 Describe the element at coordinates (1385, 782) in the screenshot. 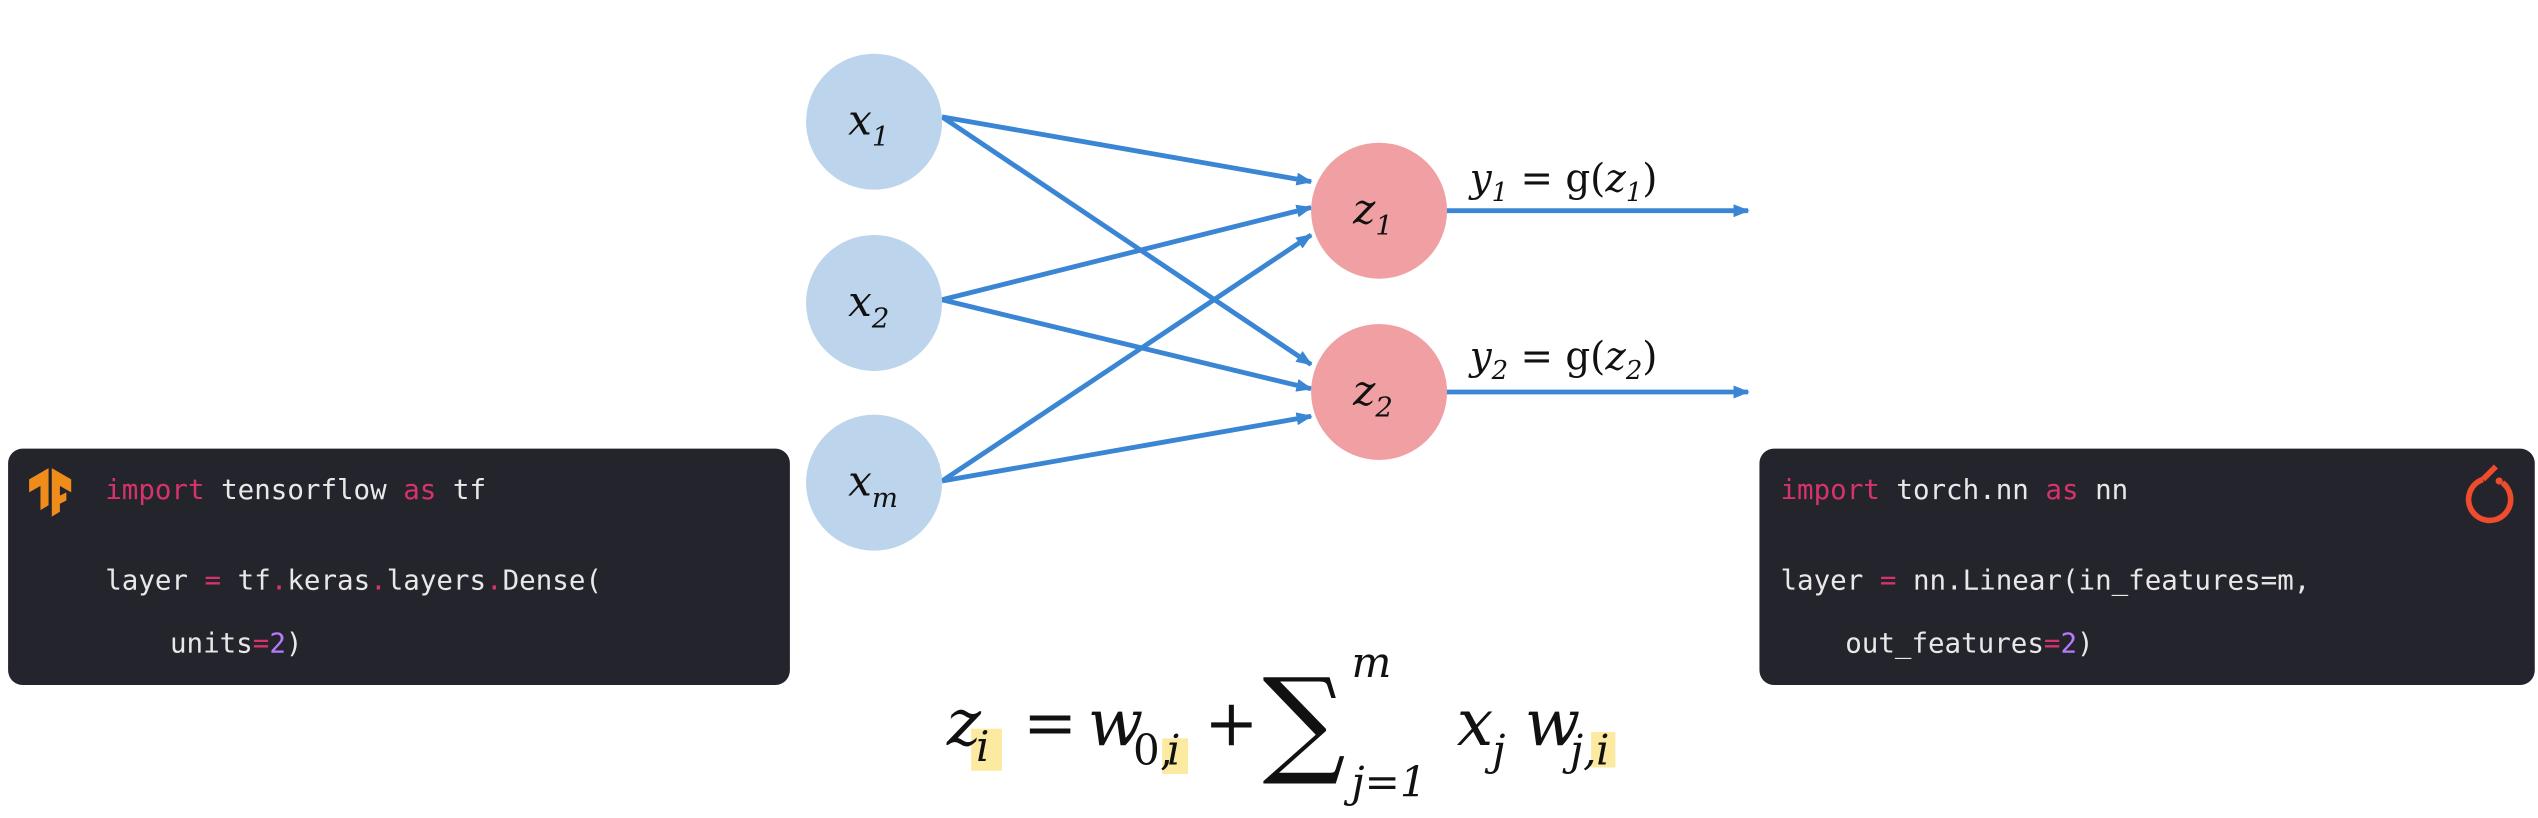

I see `sum-lower: j=1` at that location.